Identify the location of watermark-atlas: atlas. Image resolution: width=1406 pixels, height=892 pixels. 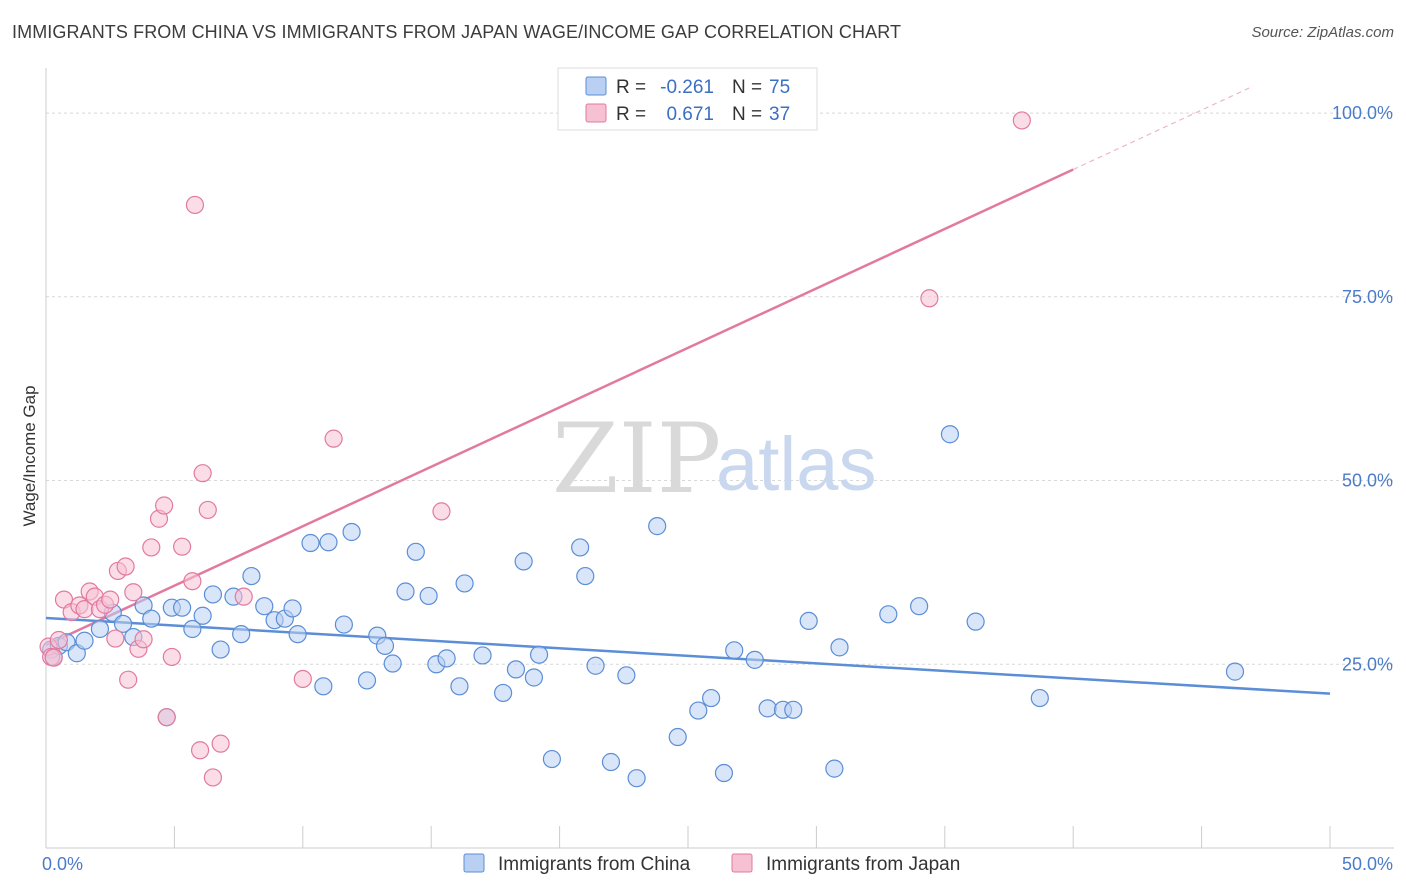
(796, 464).